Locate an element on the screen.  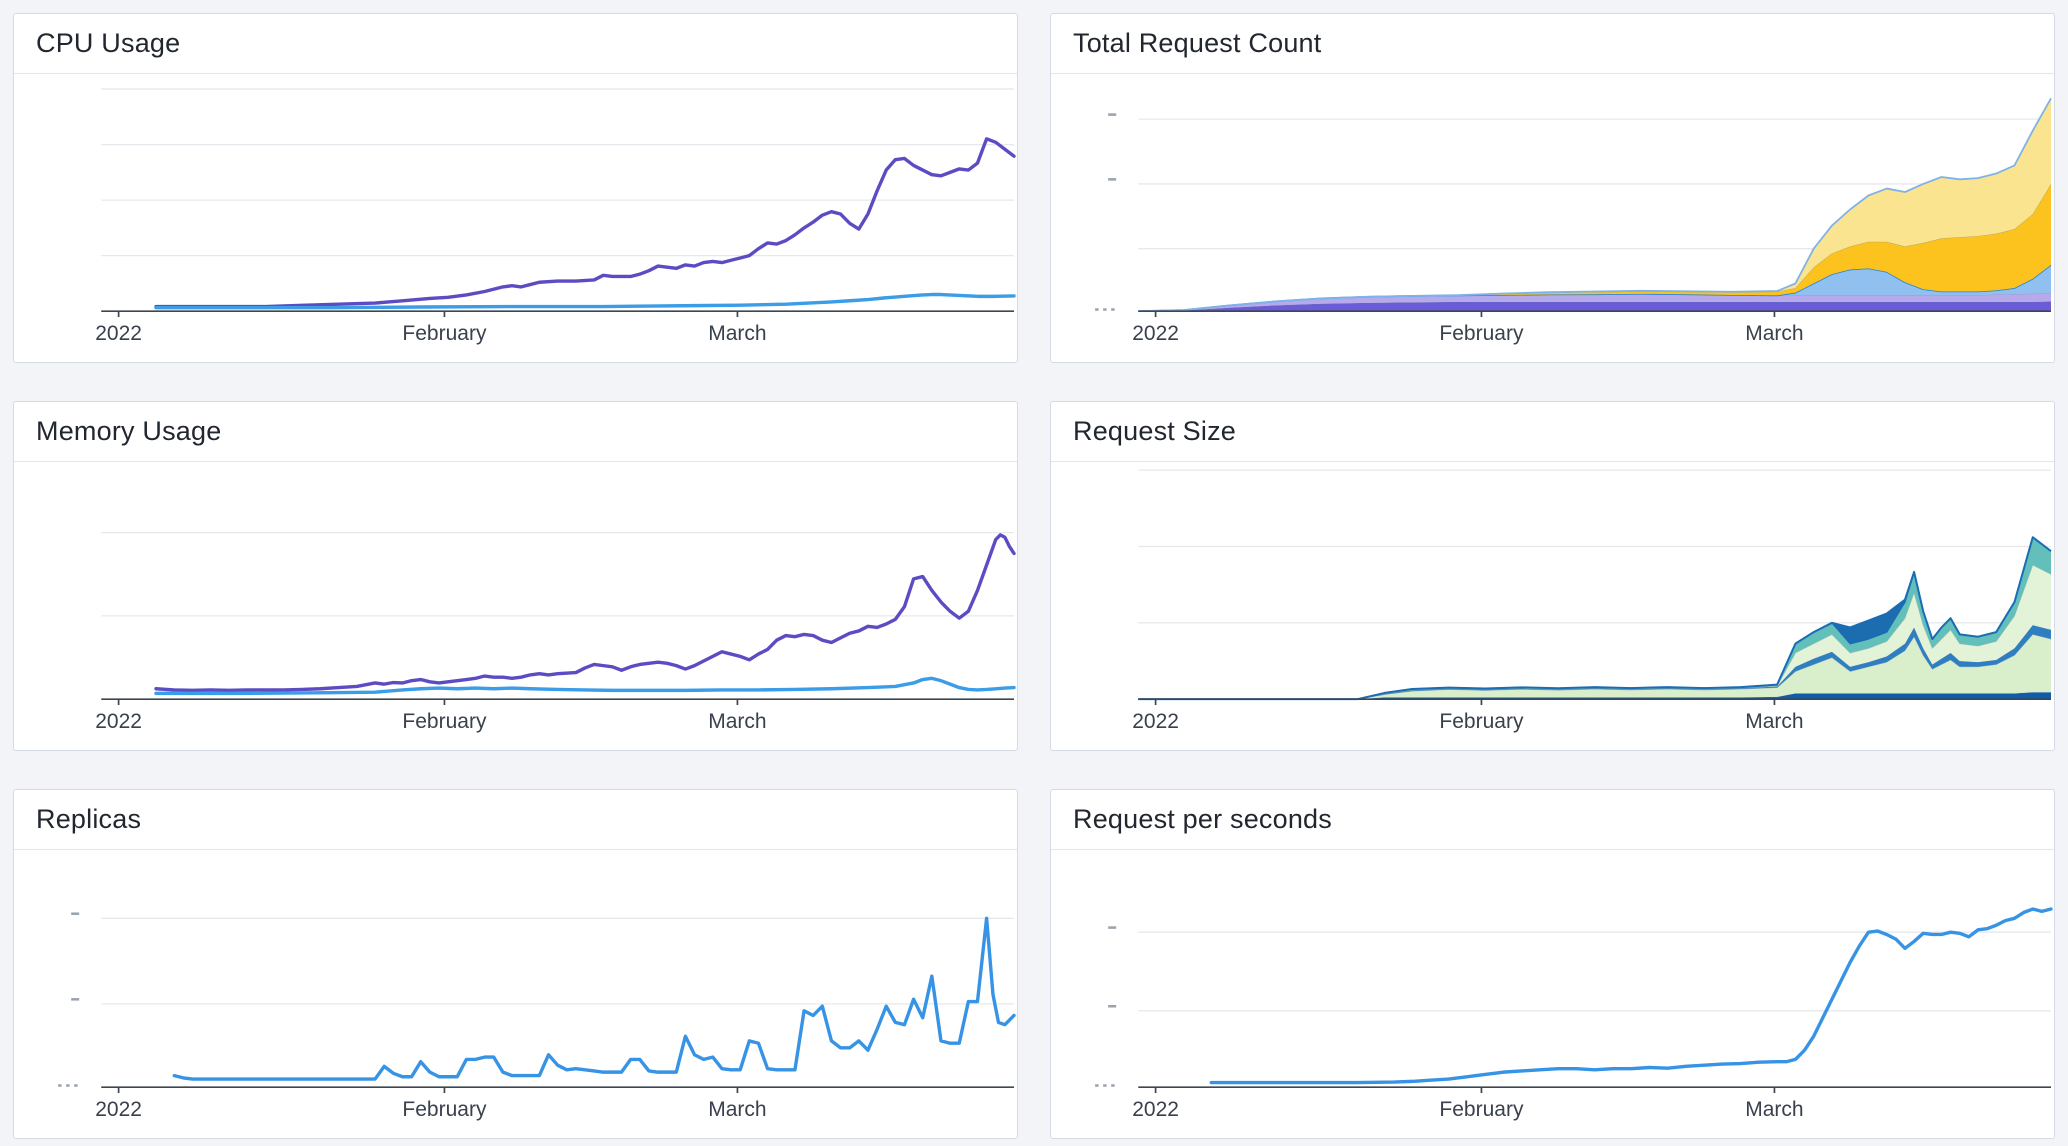
panel-cpu-usage: CPU Usage 2022 February March is located at coordinates (515, 188).